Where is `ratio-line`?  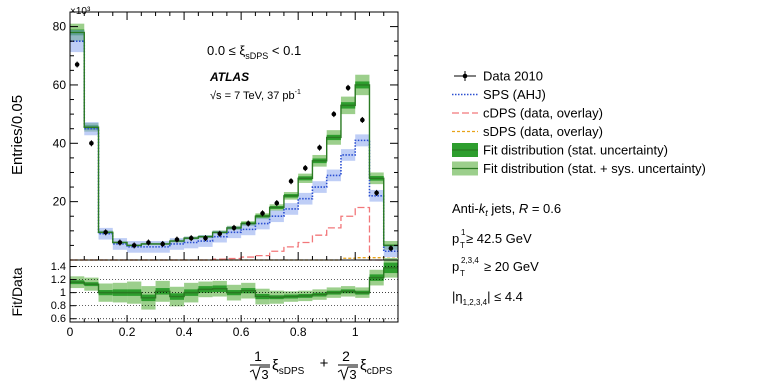
ratio-line is located at coordinates (234, 283).